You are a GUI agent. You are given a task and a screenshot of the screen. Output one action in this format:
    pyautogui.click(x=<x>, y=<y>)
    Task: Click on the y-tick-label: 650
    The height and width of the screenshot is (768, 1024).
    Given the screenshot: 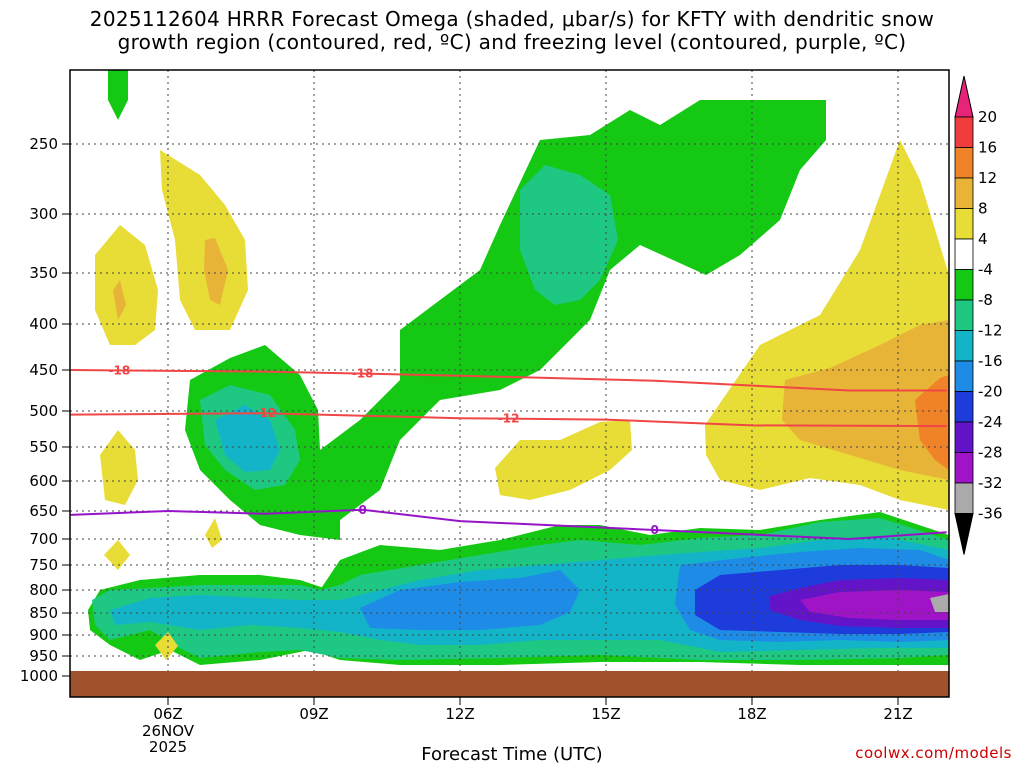 What is the action you would take?
    pyautogui.click(x=43, y=511)
    